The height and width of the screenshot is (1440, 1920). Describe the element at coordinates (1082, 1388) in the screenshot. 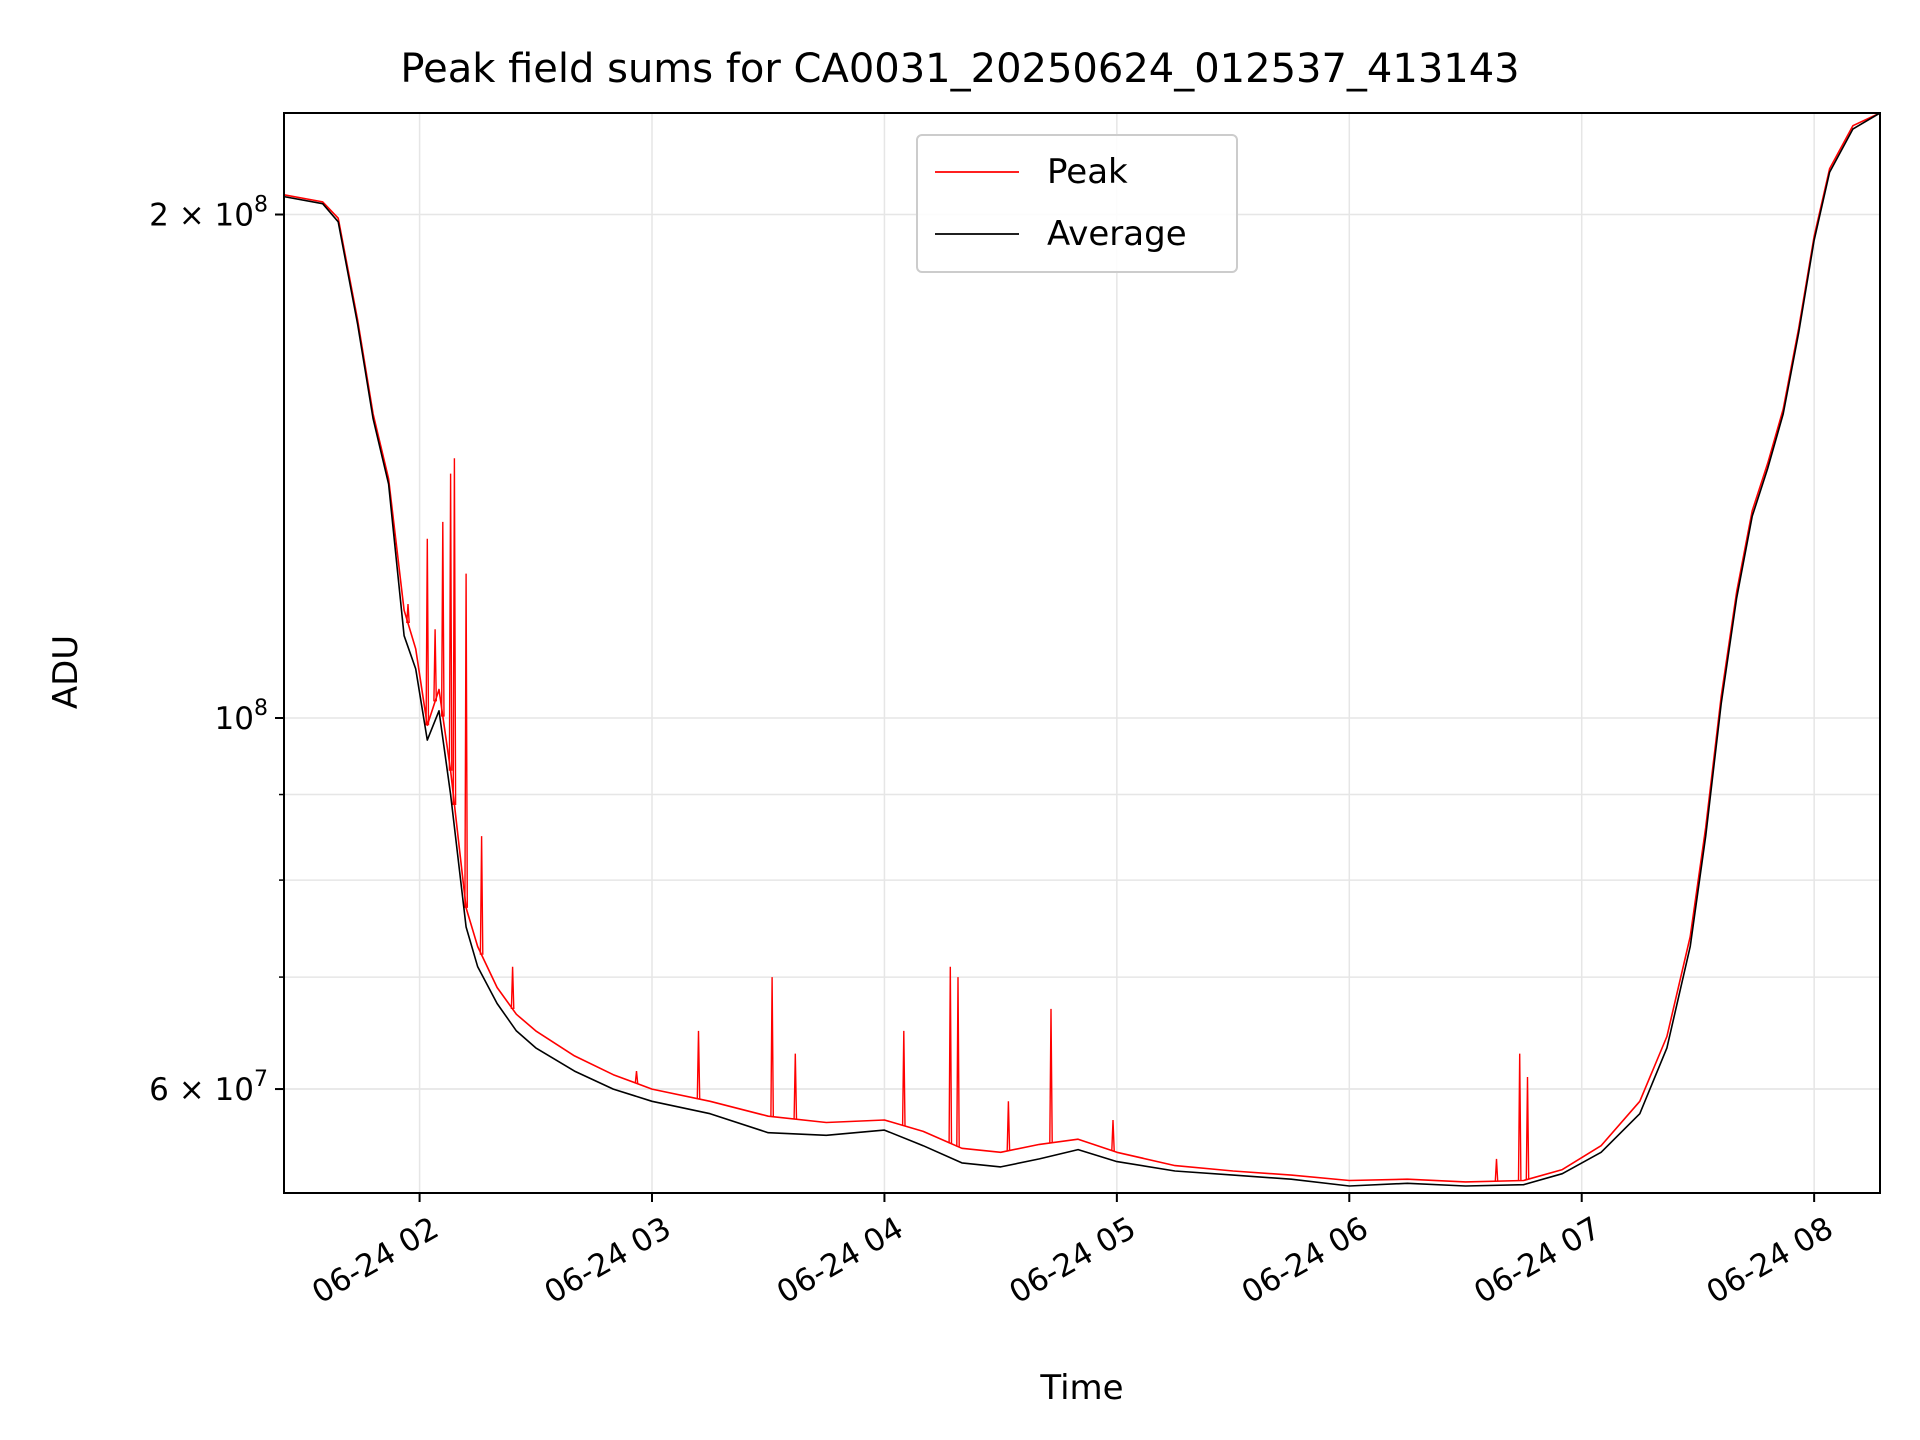

I see `x-axis-label: Time` at that location.